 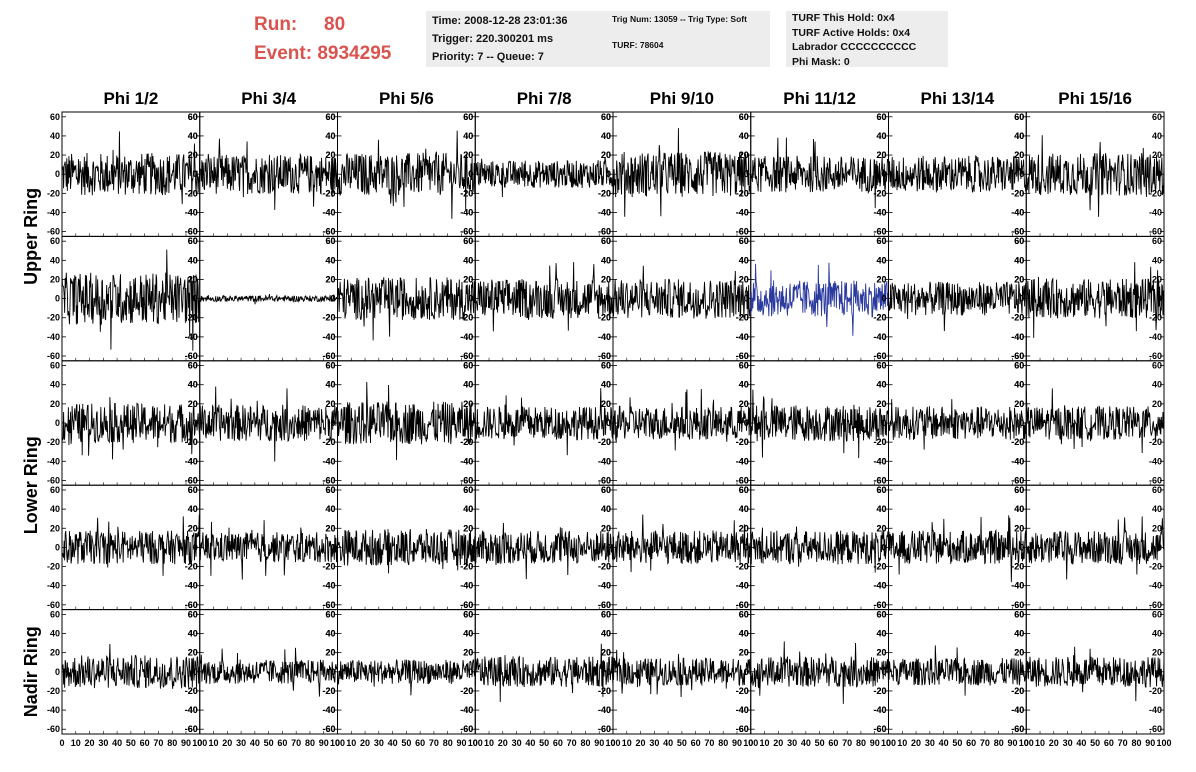 What do you see at coordinates (420, 743) in the screenshot?
I see `x-tick-label: 60` at bounding box center [420, 743].